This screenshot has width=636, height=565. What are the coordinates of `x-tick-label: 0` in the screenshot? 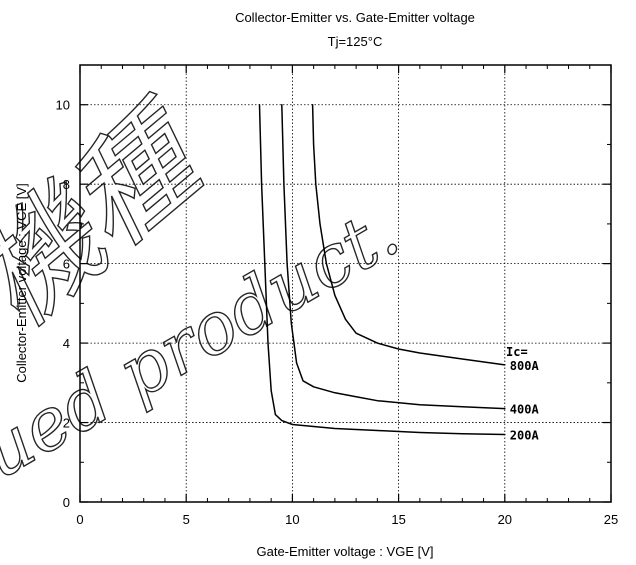 It's located at (79, 519).